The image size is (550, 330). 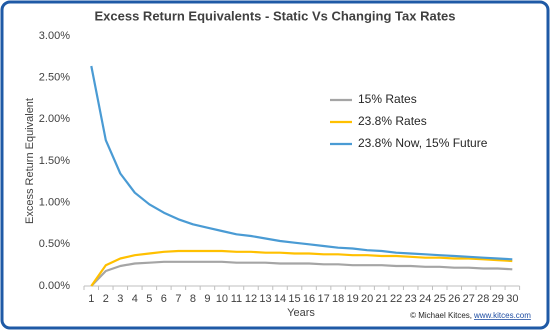 What do you see at coordinates (512, 299) in the screenshot?
I see `x-tick-label: 30` at bounding box center [512, 299].